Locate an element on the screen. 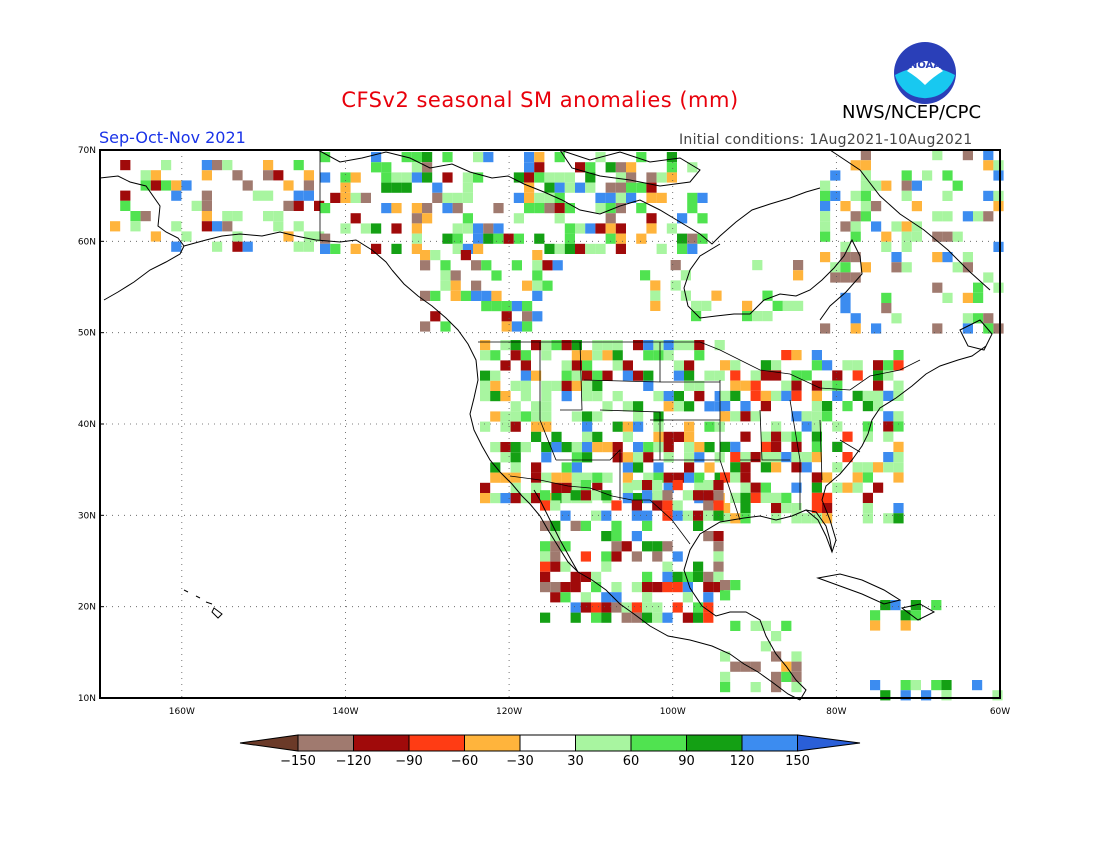  canada-us-border is located at coordinates (699, 366).